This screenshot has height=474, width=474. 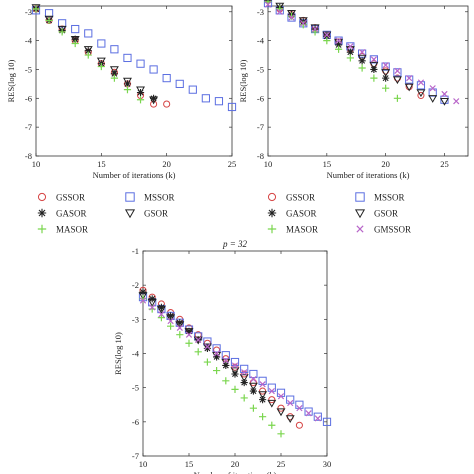 What do you see at coordinates (300, 198) in the screenshot?
I see `legend-label-gssor: GSSOR` at bounding box center [300, 198].